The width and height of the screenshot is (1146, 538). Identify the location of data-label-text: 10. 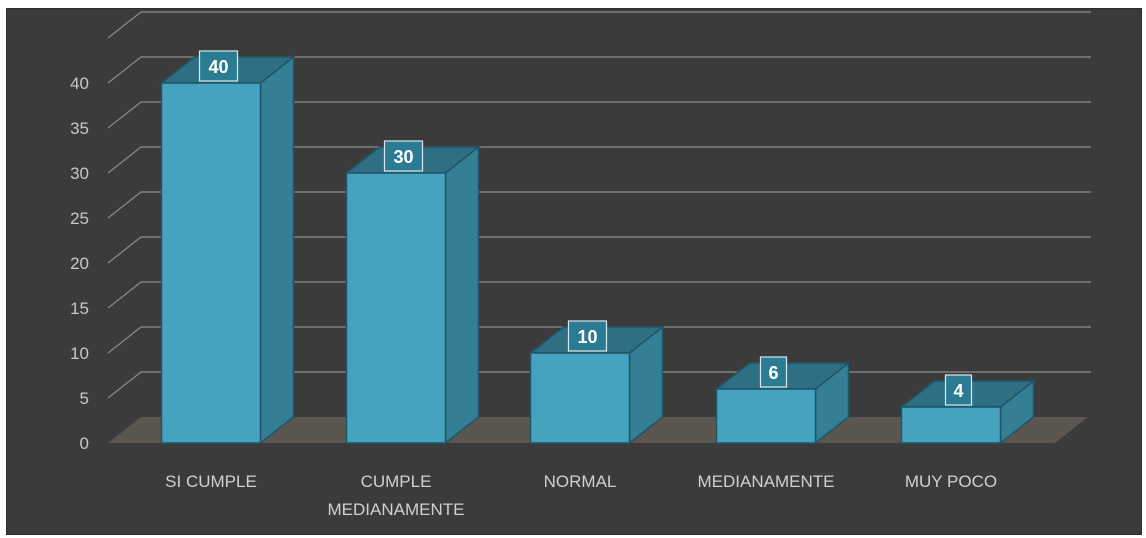
(587, 337).